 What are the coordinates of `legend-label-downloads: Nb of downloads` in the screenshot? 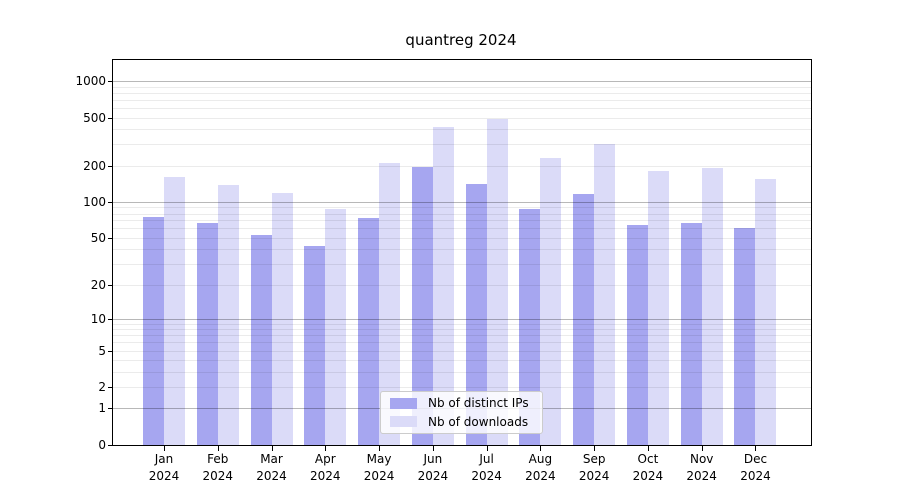 It's located at (478, 421).